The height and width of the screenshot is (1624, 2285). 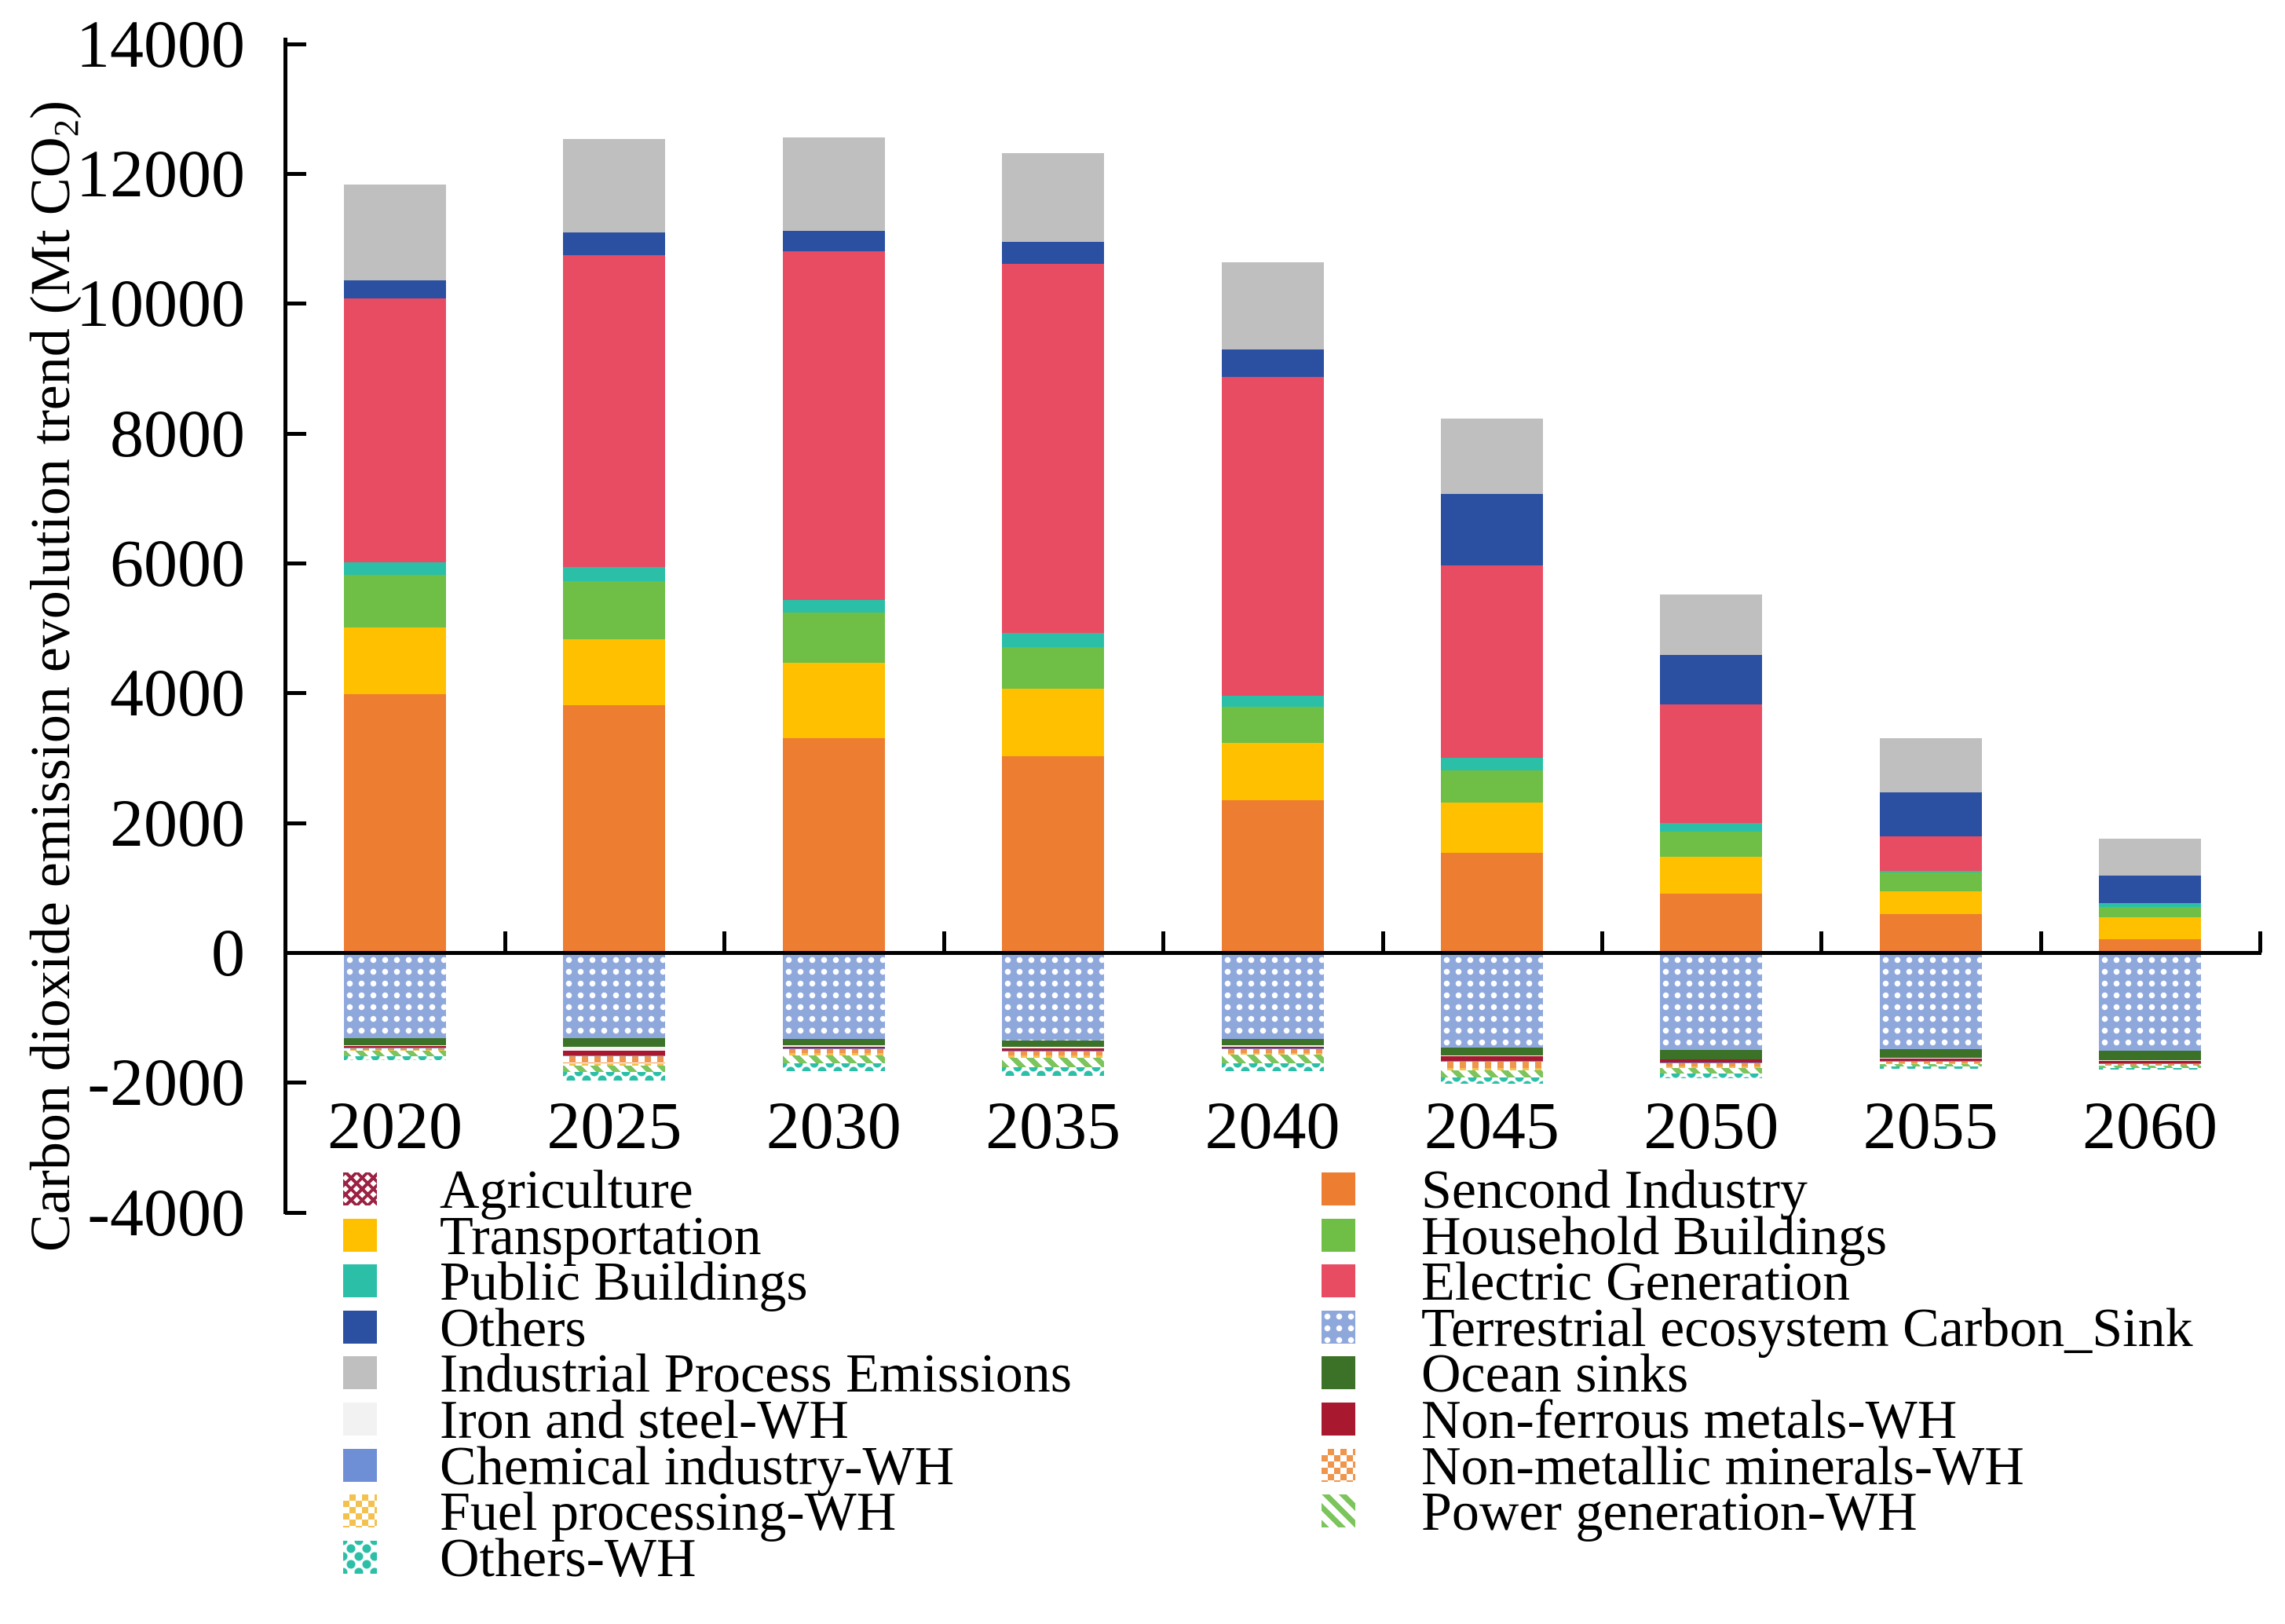 I want to click on legend-label-nonferrous_wh: Non-ferrous metals-WH, so click(x=1689, y=1420).